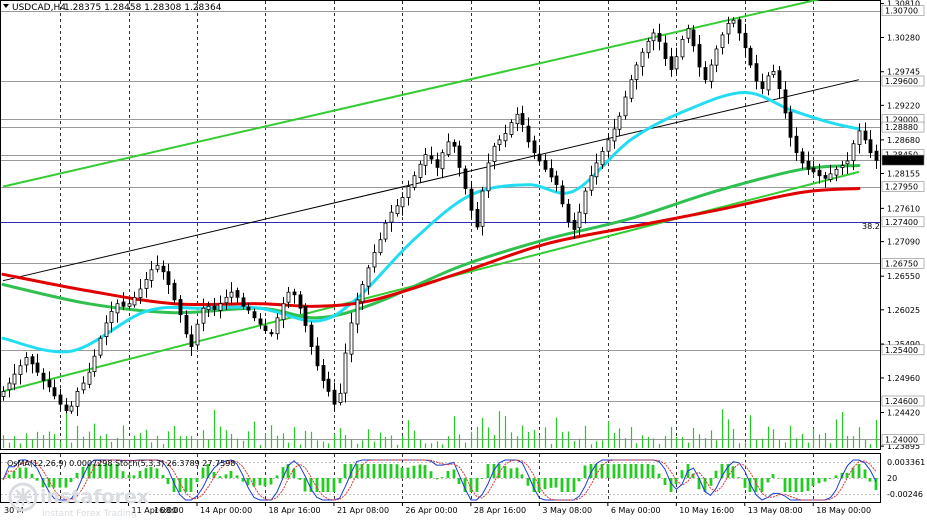  Describe the element at coordinates (39, 8) in the screenshot. I see `symbol-label: USDCAD,H4` at that location.